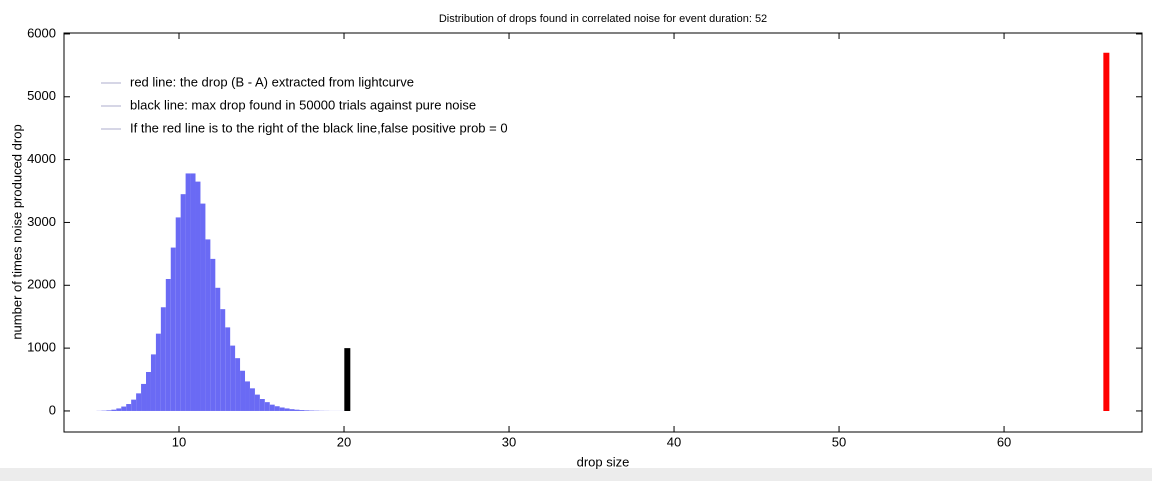 The width and height of the screenshot is (1152, 481). Describe the element at coordinates (603, 461) in the screenshot. I see `x-axis-label: drop size` at that location.